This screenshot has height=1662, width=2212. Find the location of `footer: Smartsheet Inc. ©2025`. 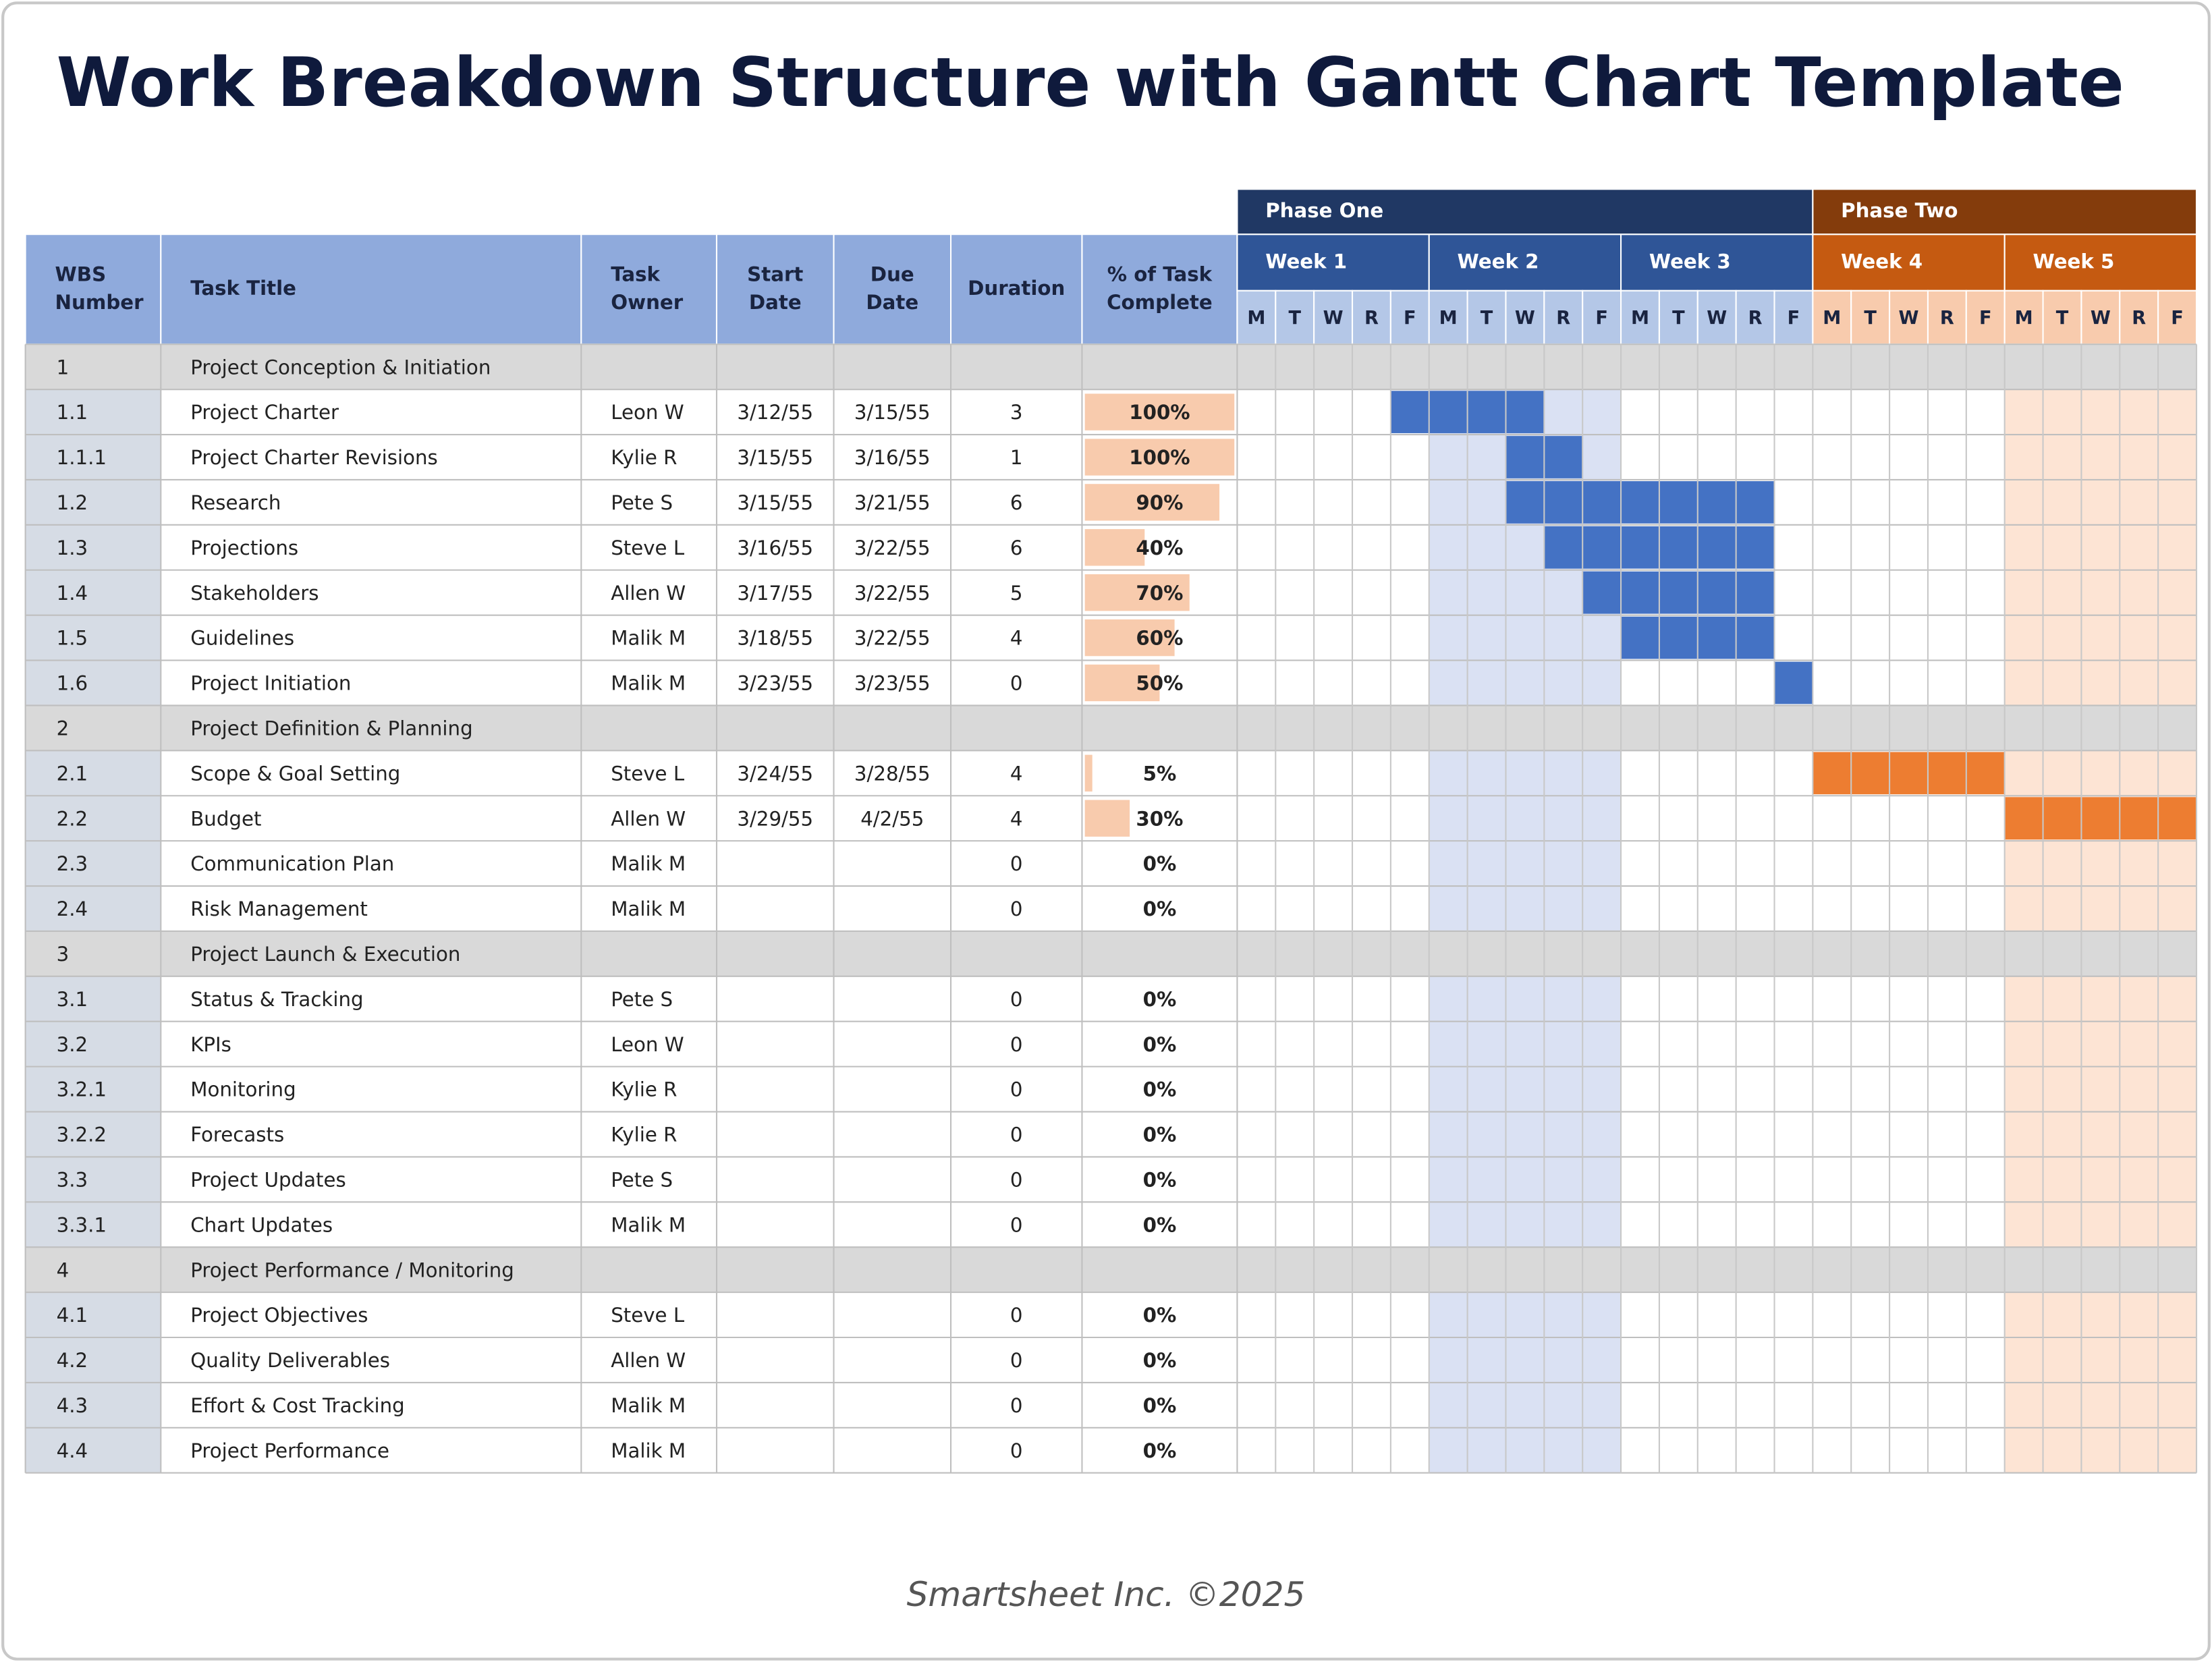

footer: Smartsheet Inc. ©2025 is located at coordinates (1106, 1594).